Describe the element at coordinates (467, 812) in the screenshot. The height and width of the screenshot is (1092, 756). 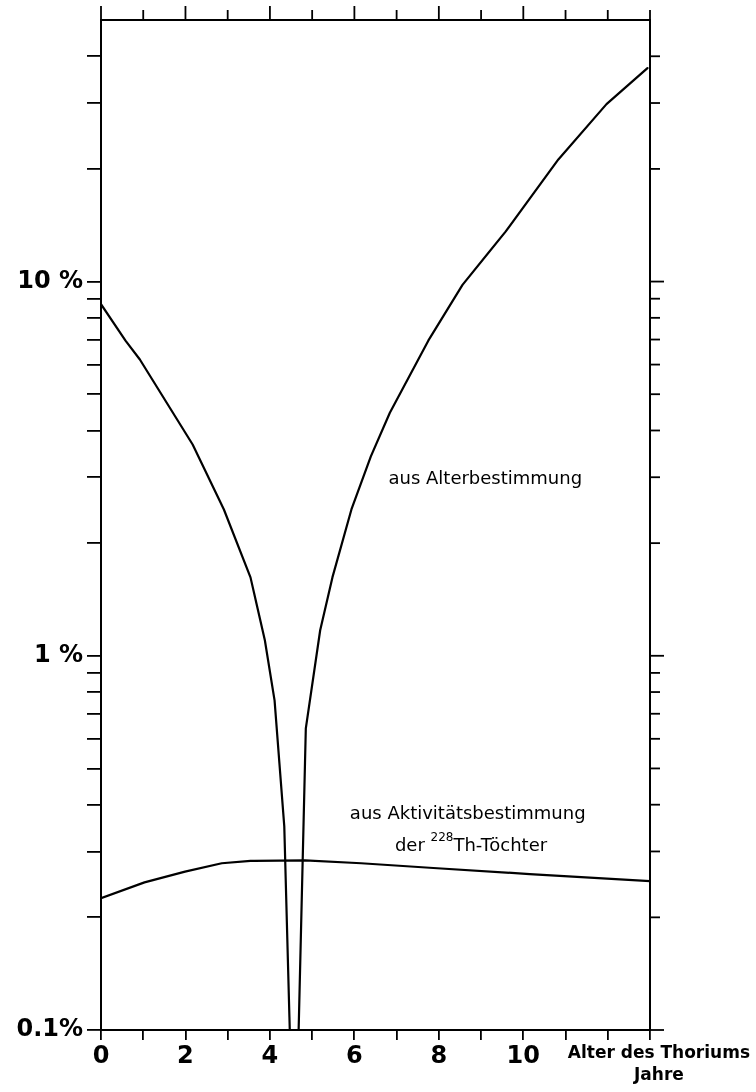
I see `annotation: aus Aktivitätsbestimmung` at that location.